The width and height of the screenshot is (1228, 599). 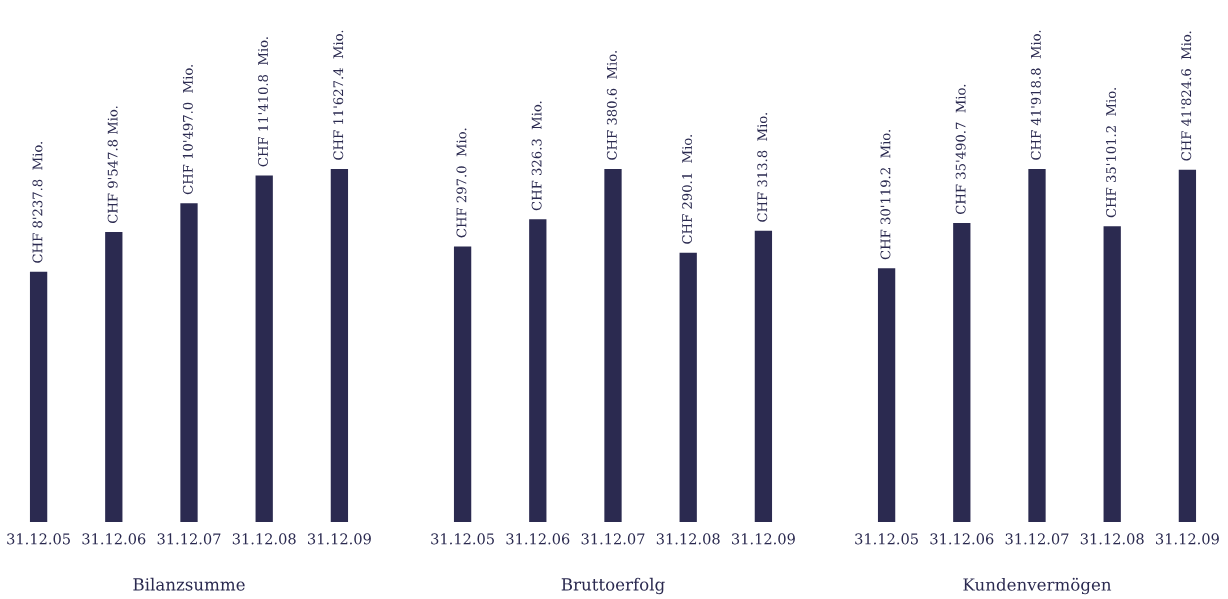 I want to click on data-label: CHF 313.8 Mio., so click(x=762, y=167).